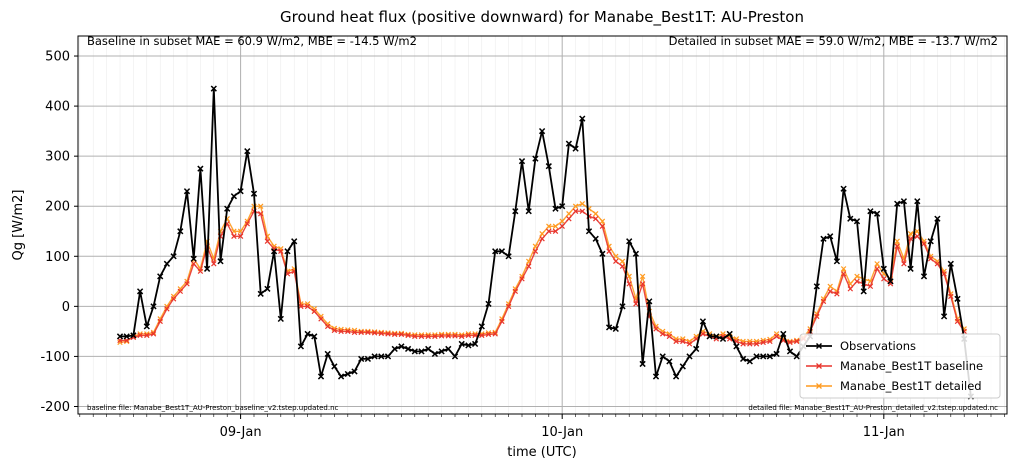  I want to click on legend-marker-detailed, so click(819, 386).